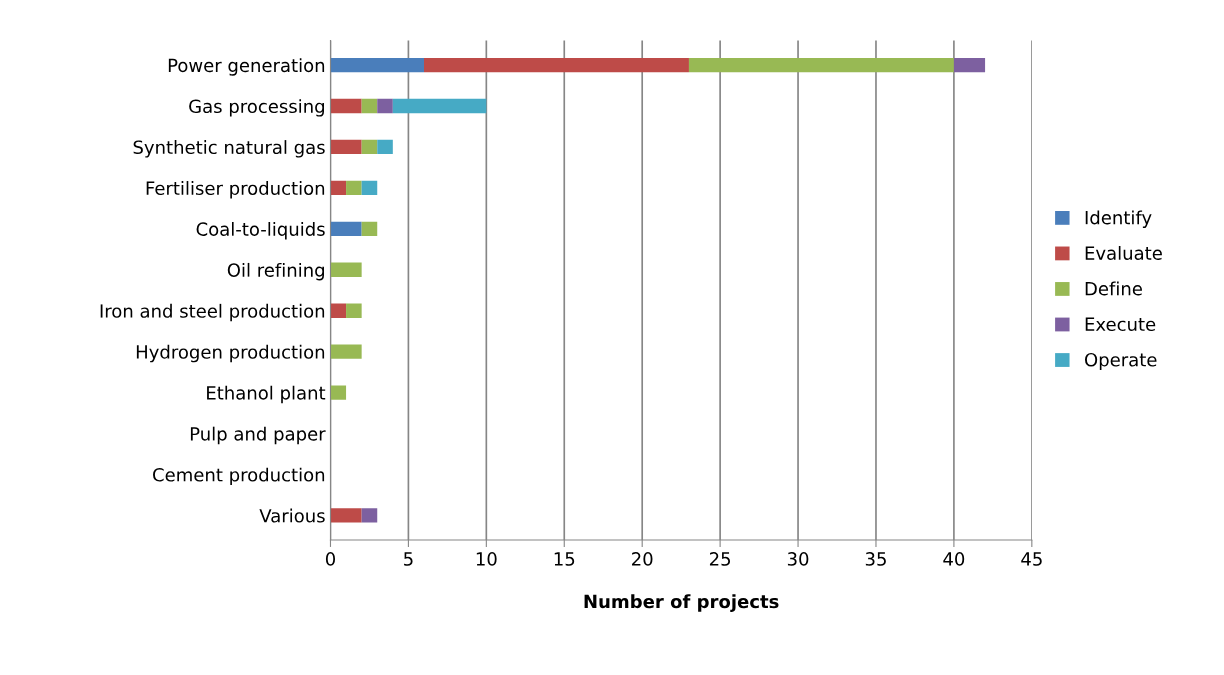 The width and height of the screenshot is (1224, 675). What do you see at coordinates (292, 515) in the screenshot?
I see `y-tick-label: Various` at bounding box center [292, 515].